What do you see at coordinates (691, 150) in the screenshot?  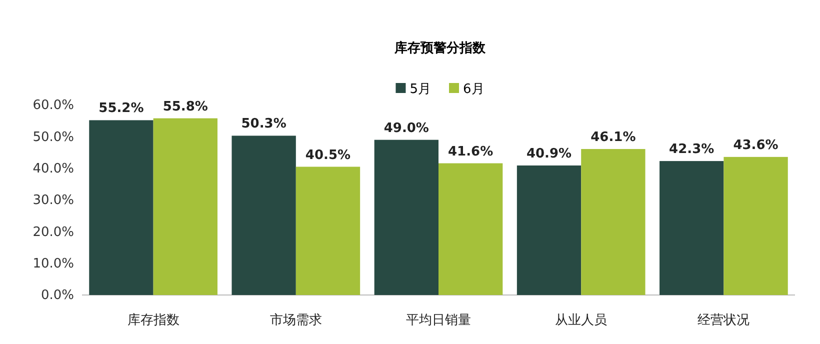 I see `data-label: 42.3%` at bounding box center [691, 150].